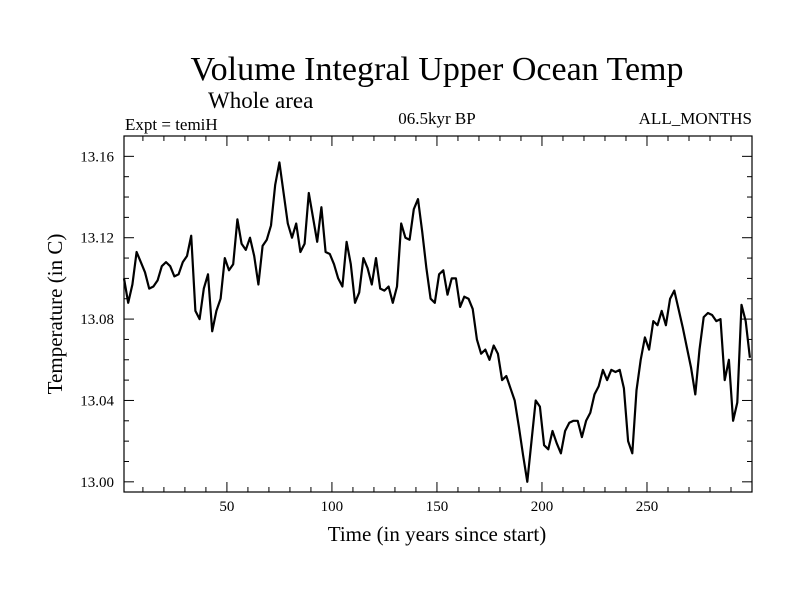  What do you see at coordinates (437, 507) in the screenshot?
I see `x-tick-label: 150` at bounding box center [437, 507].